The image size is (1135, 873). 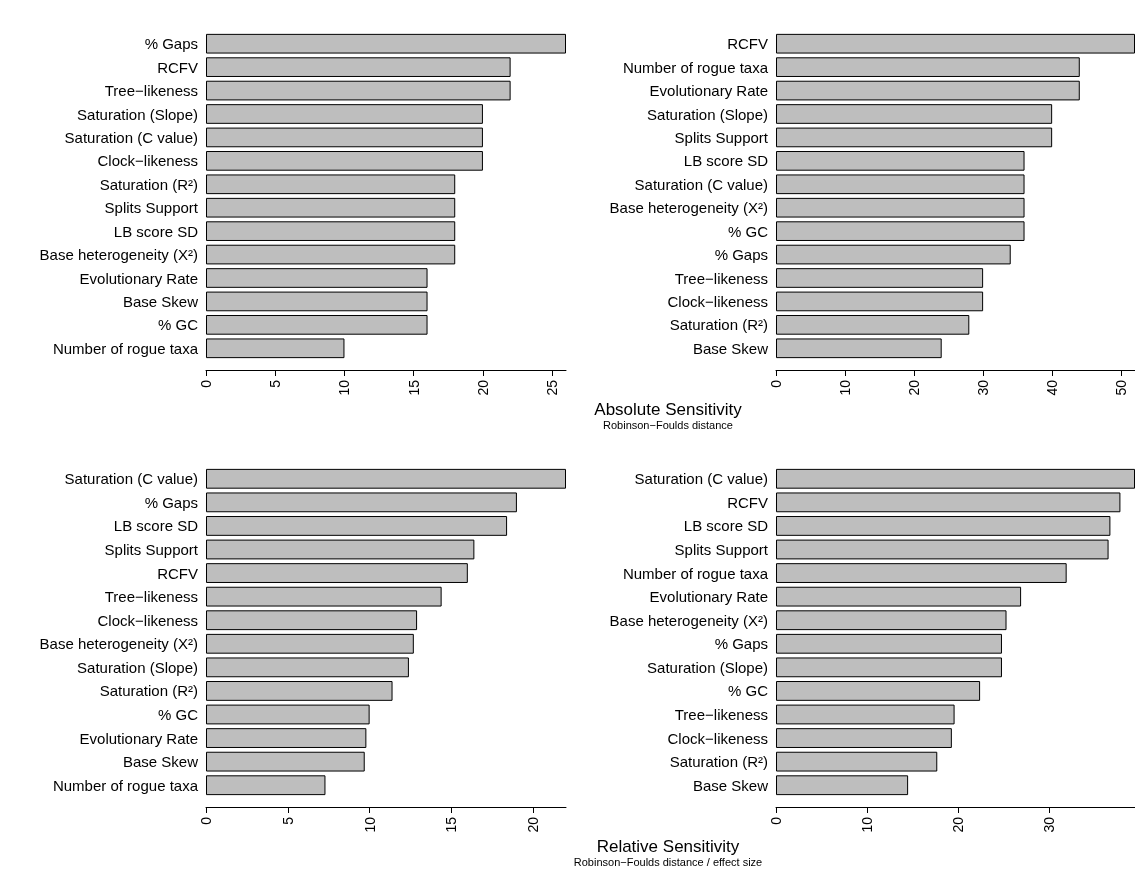 I want to click on x-axis-title: Absolute Sensitivity, so click(x=668, y=410).